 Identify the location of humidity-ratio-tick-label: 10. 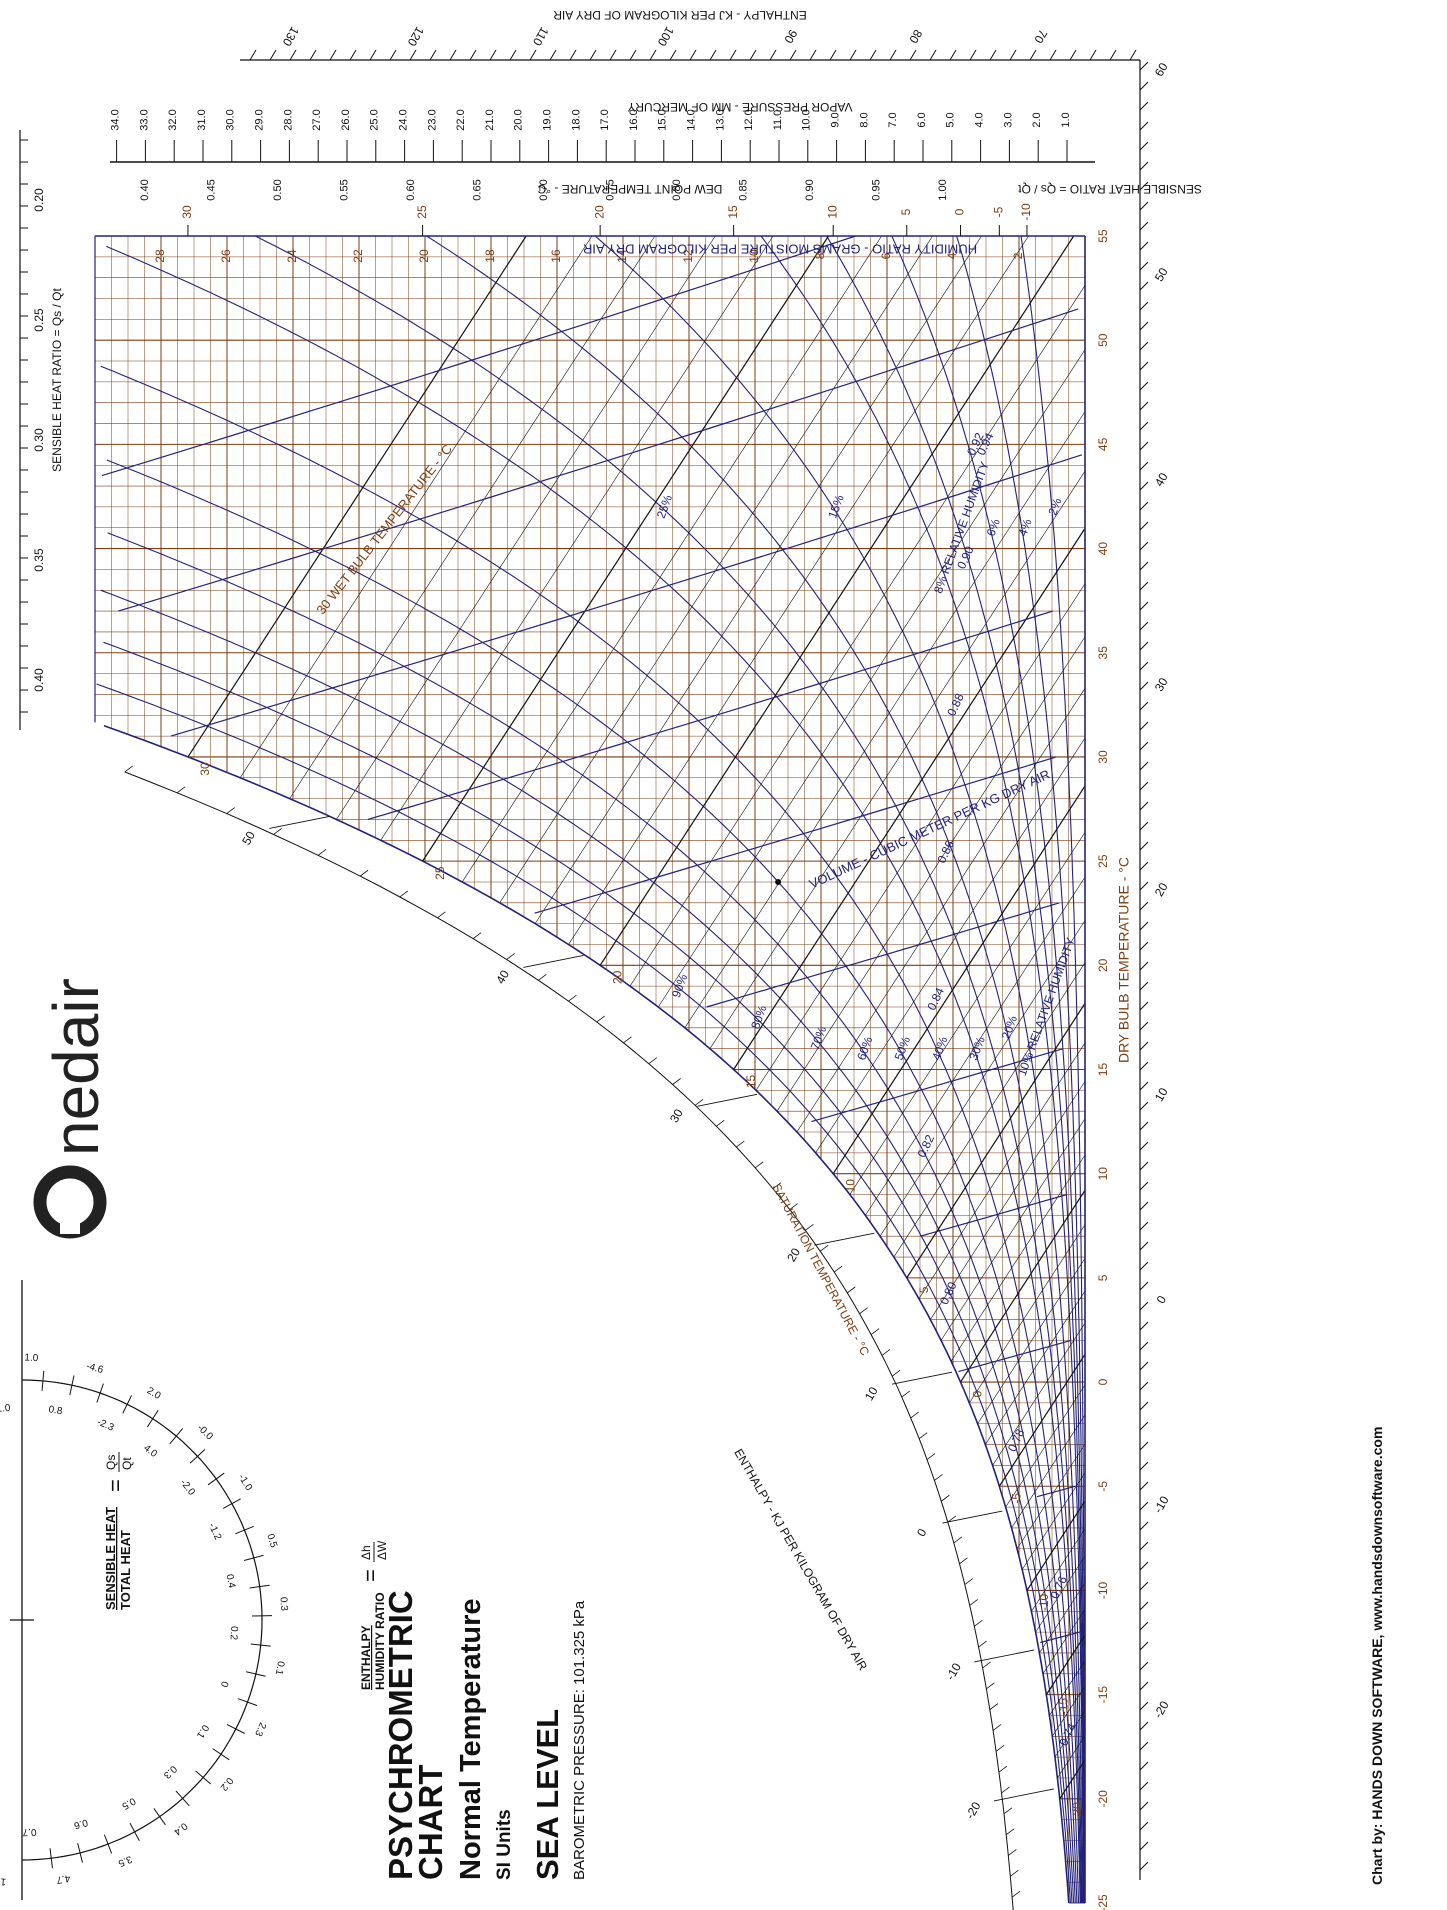
(754, 256).